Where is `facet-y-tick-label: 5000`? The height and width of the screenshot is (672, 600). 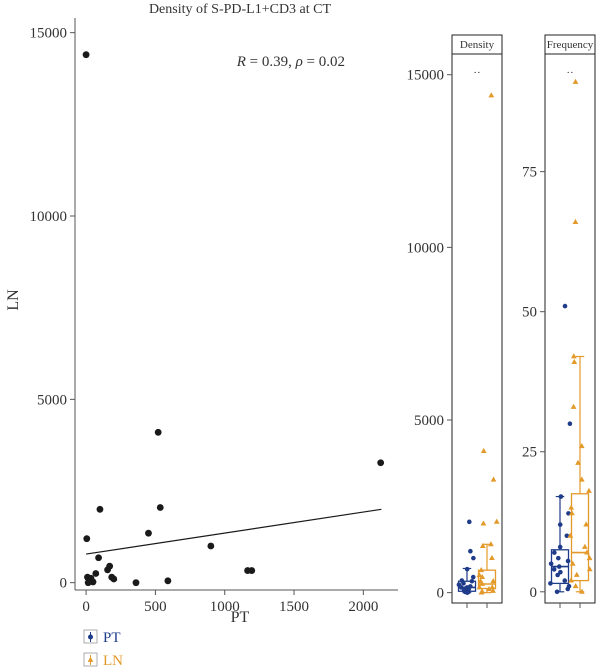
facet-y-tick-label: 5000 is located at coordinates (429, 421).